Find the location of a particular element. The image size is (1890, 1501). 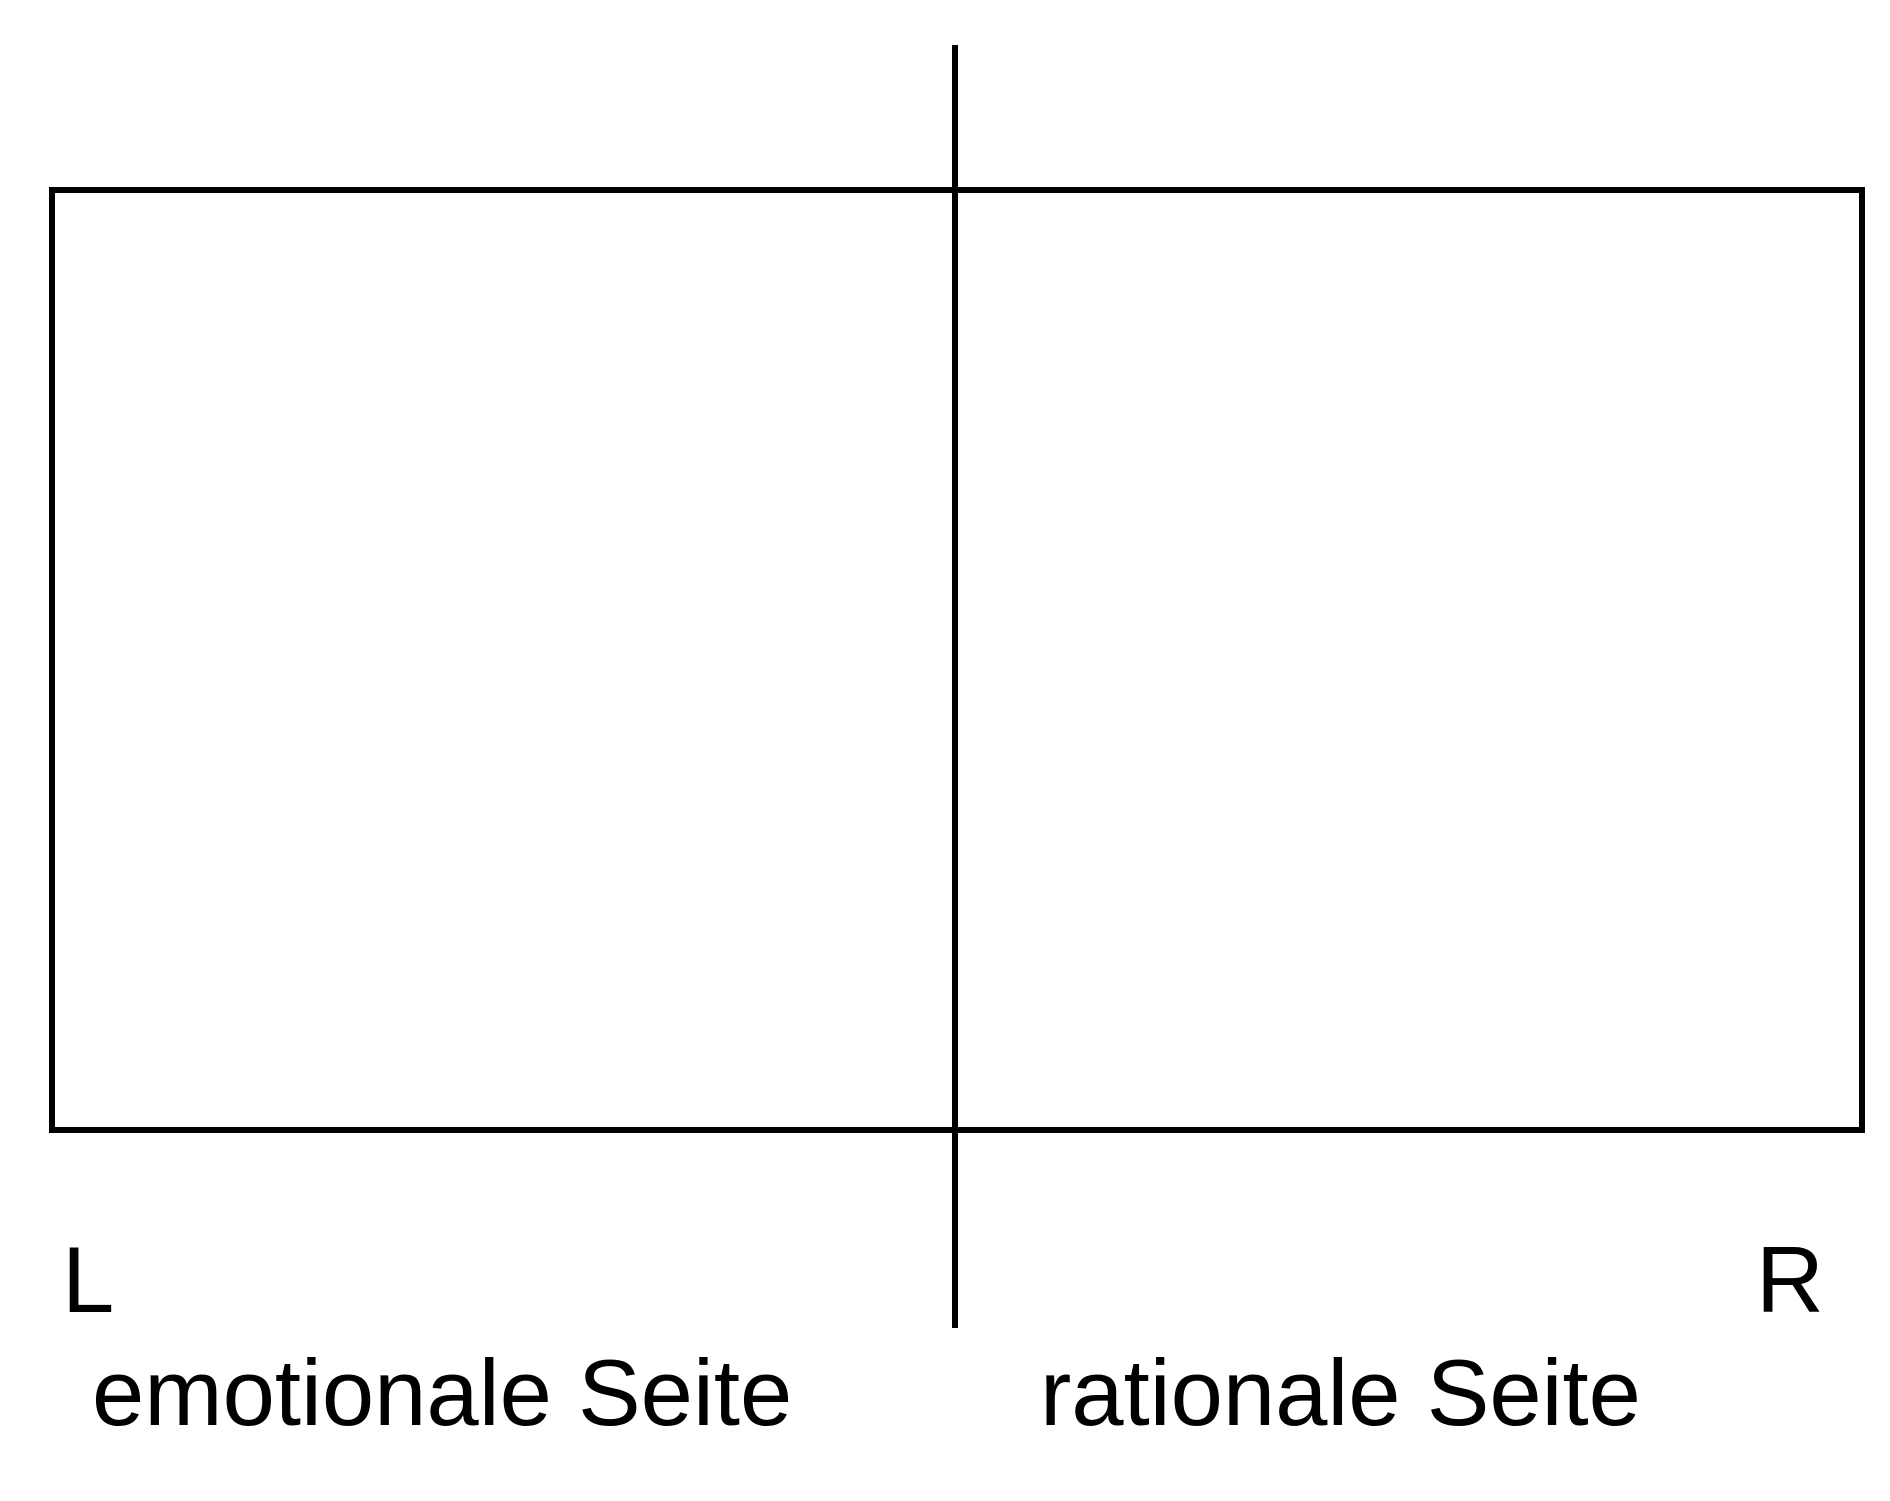

left-side-caption: emotionale Seite is located at coordinates (442, 1392).